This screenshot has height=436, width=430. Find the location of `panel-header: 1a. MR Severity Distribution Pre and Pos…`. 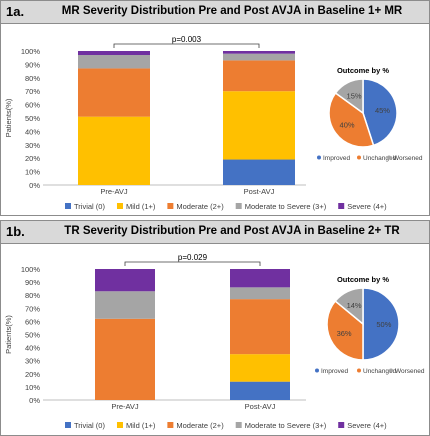

panel-header: 1a. MR Severity Distribution Pre and Pos… is located at coordinates (215, 12).